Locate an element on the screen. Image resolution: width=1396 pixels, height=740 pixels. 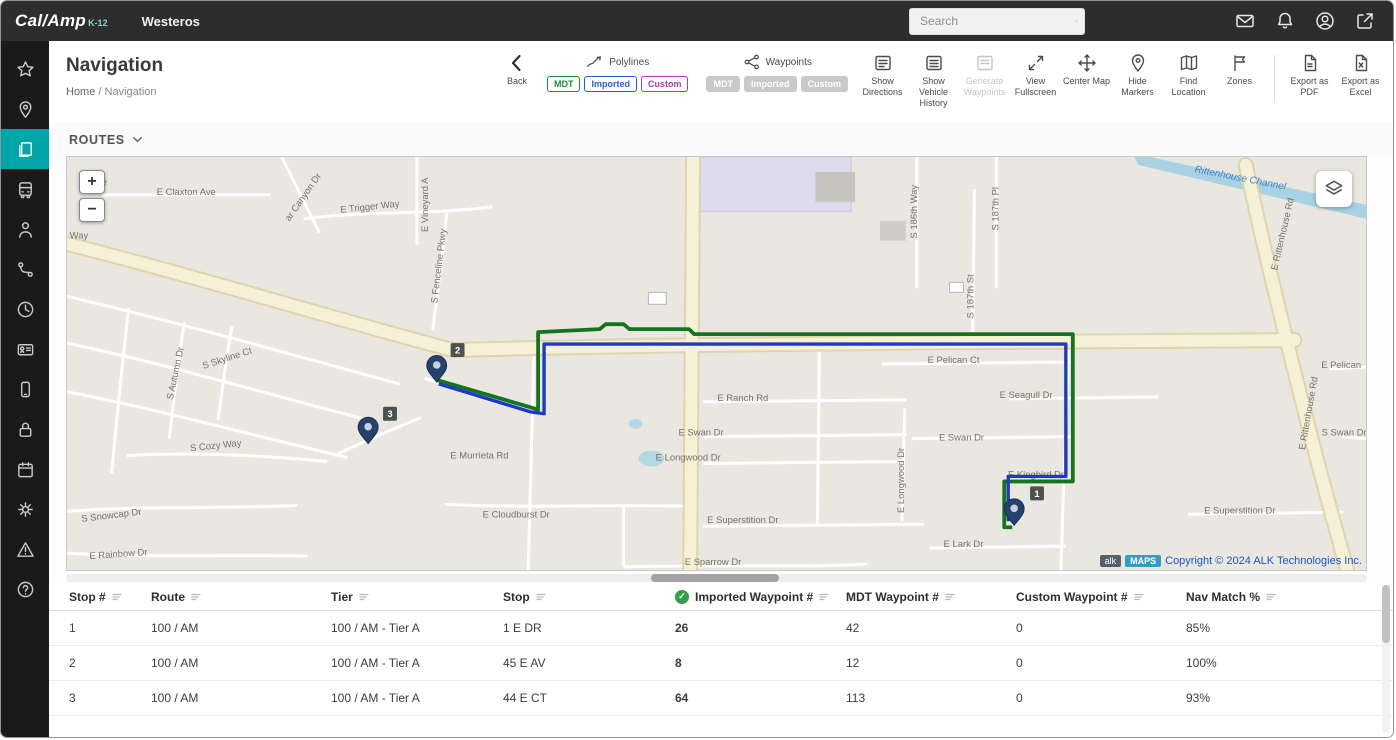
map-pin-stop-3: 3 is located at coordinates (377, 425).